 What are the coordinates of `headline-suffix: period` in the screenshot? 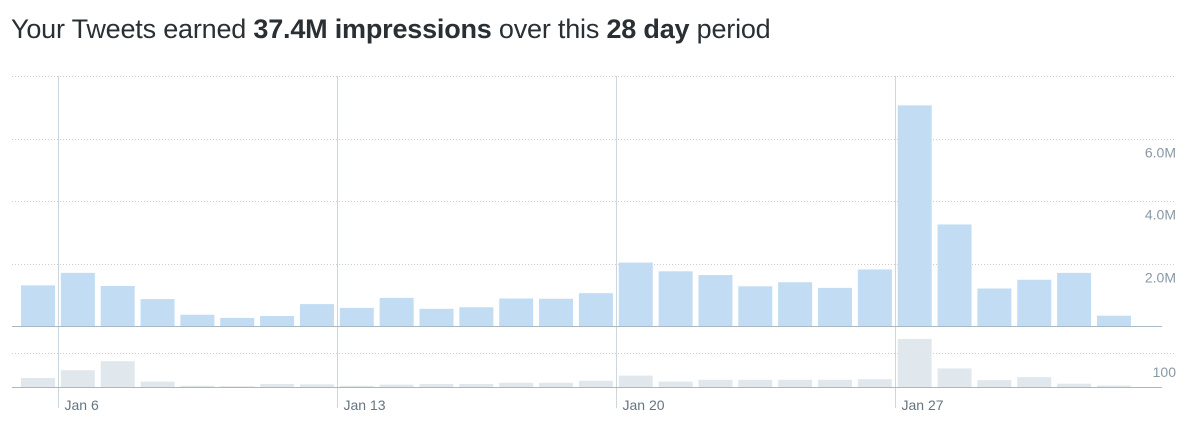 It's located at (733, 29).